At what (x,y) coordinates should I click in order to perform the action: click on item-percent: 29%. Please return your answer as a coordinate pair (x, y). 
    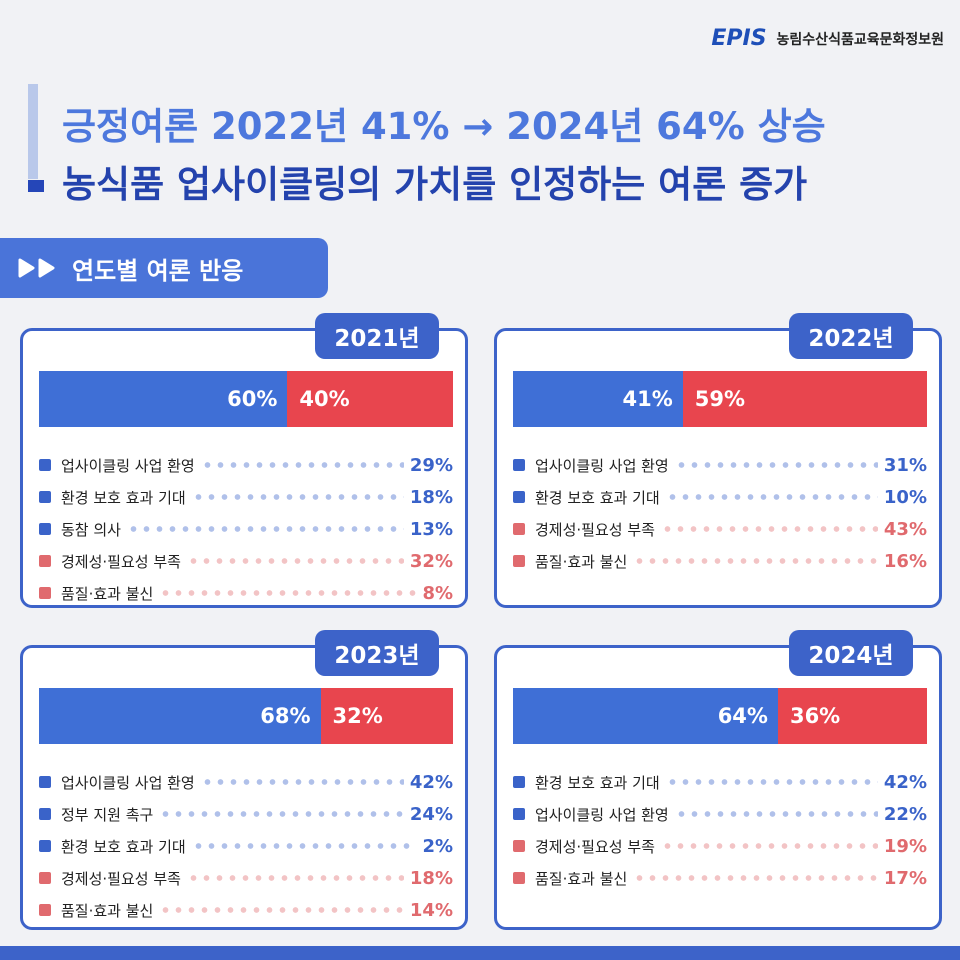
    Looking at the image, I should click on (431, 465).